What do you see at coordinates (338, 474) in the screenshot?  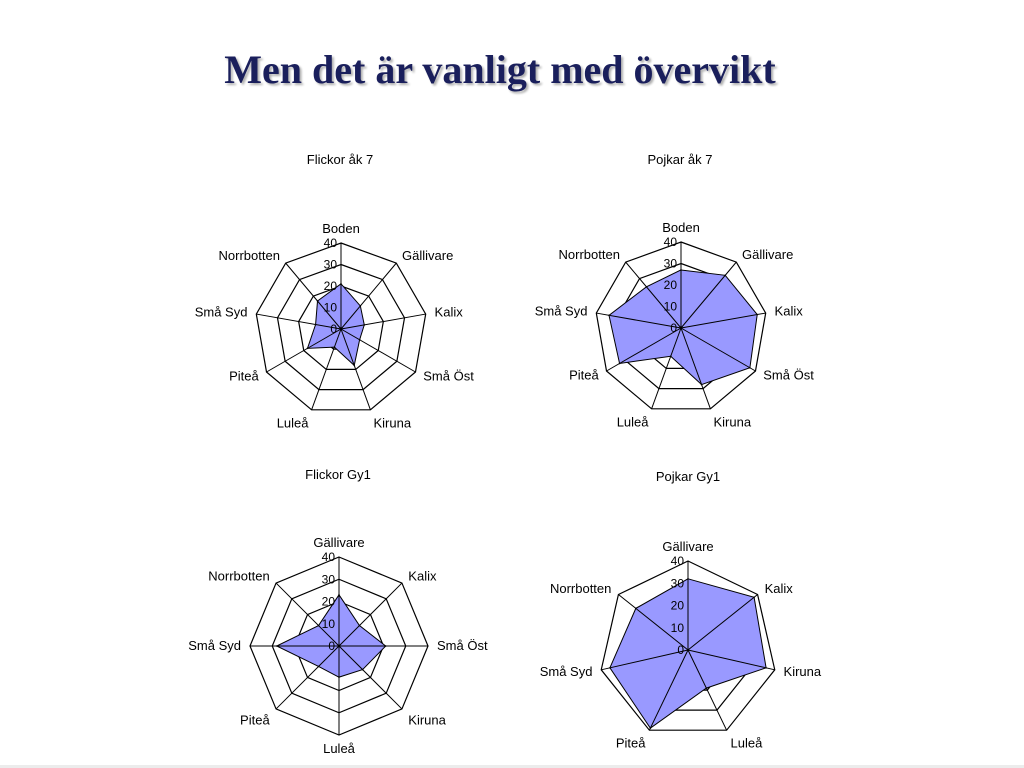 I see `chart-title: Flickor Gy1` at bounding box center [338, 474].